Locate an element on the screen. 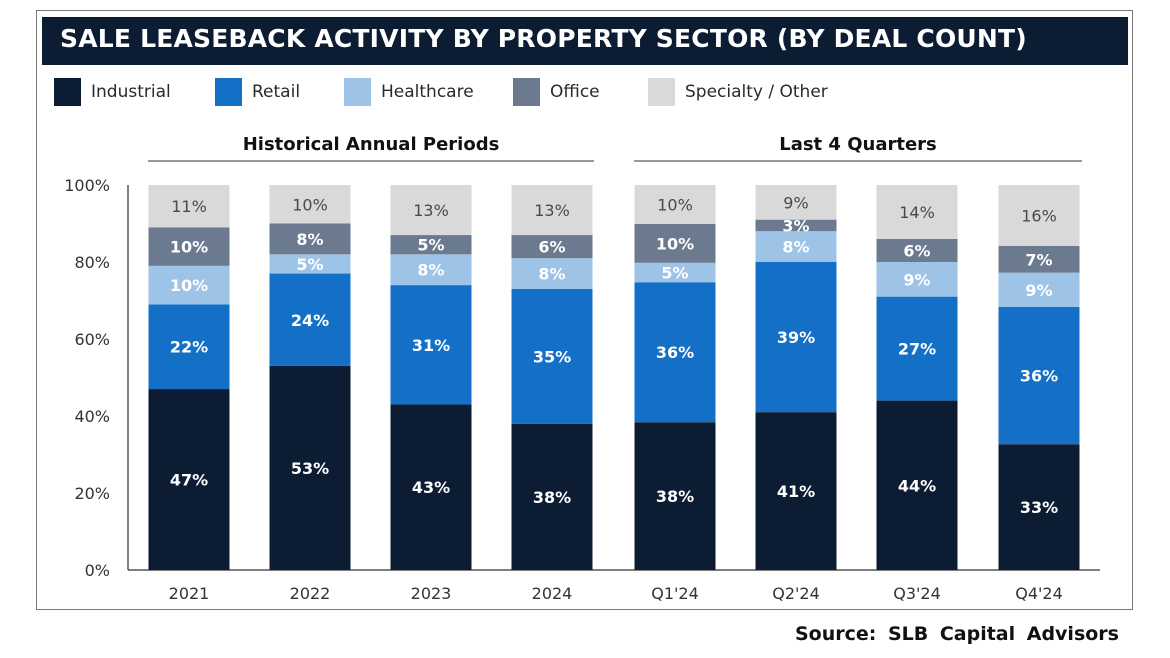 The image size is (1170, 658). data-label: 44% is located at coordinates (917, 485).